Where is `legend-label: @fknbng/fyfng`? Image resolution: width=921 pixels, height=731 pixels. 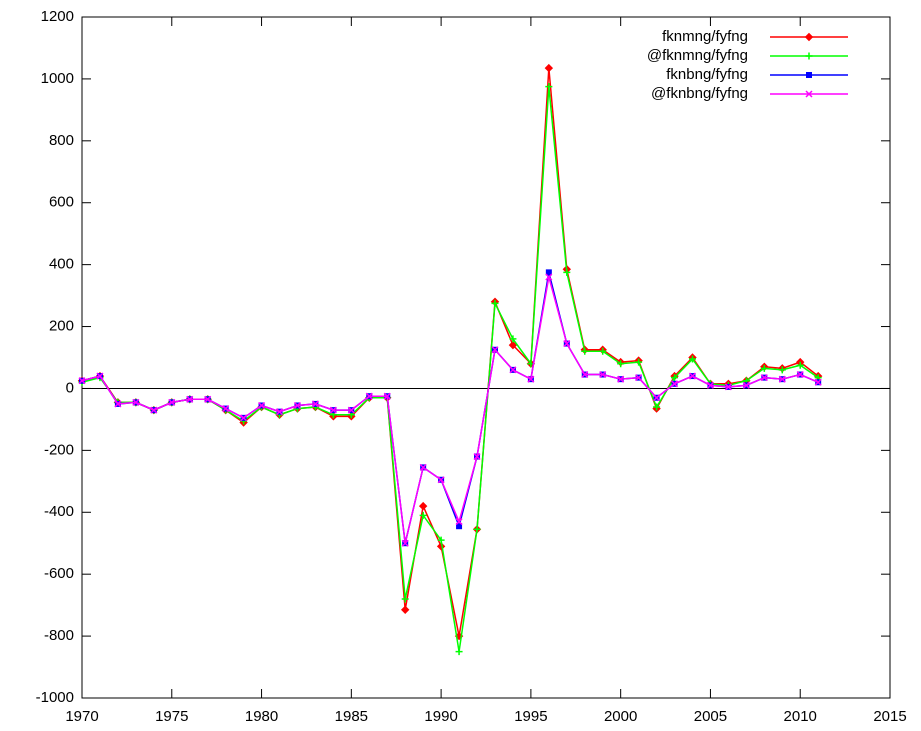
legend-label: @fknbng/fyfng is located at coordinates (699, 93).